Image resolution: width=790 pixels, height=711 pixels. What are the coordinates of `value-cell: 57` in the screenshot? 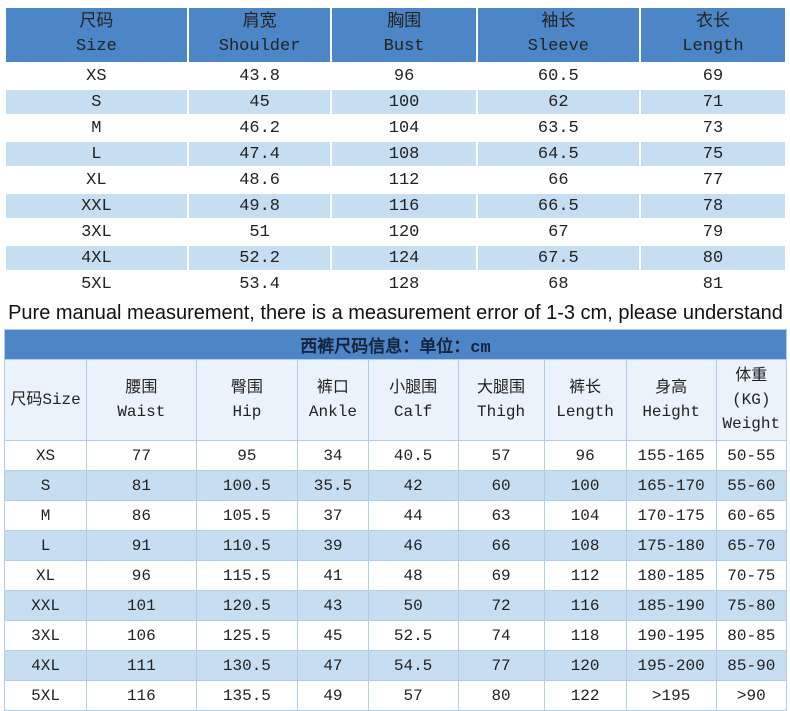 It's located at (501, 455).